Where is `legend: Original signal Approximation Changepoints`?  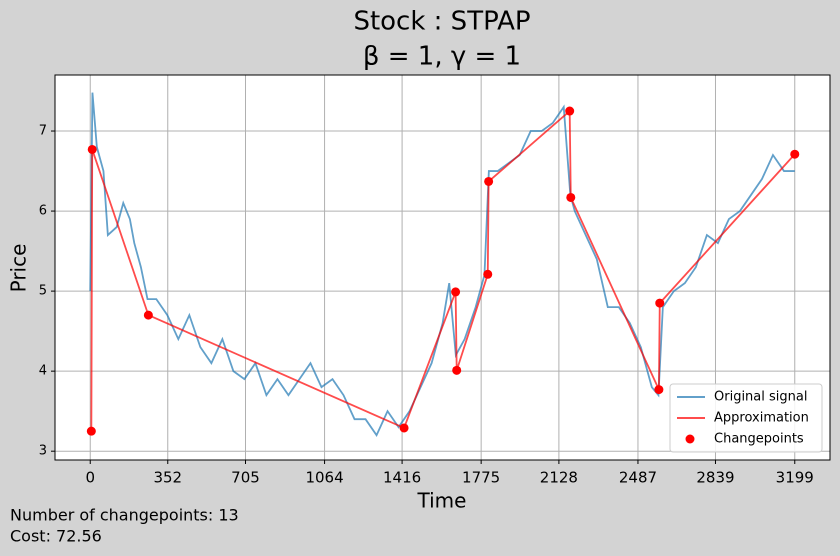 legend: Original signal Approximation Changepoints is located at coordinates (746, 418).